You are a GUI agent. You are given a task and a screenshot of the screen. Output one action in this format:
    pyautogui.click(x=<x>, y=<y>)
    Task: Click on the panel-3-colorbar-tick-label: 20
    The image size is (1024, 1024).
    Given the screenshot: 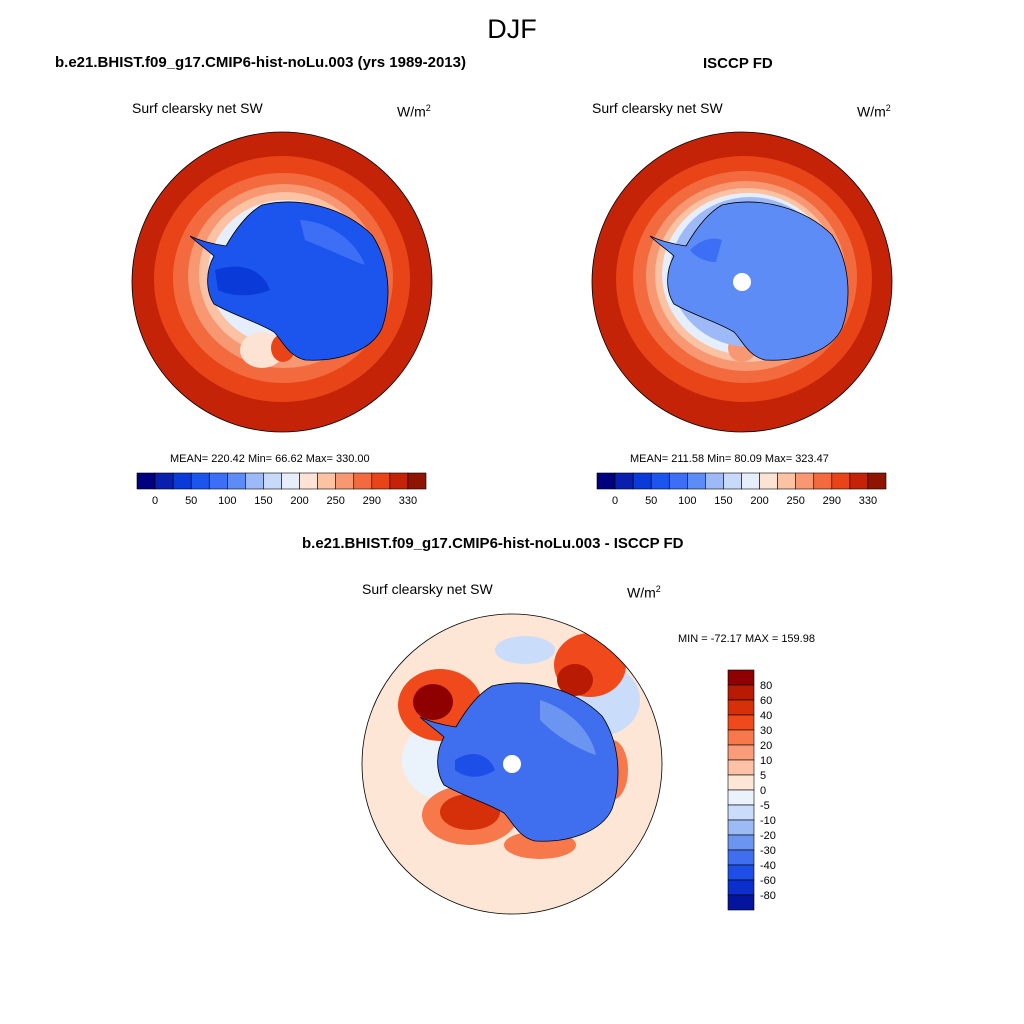 What is the action you would take?
    pyautogui.click(x=766, y=746)
    